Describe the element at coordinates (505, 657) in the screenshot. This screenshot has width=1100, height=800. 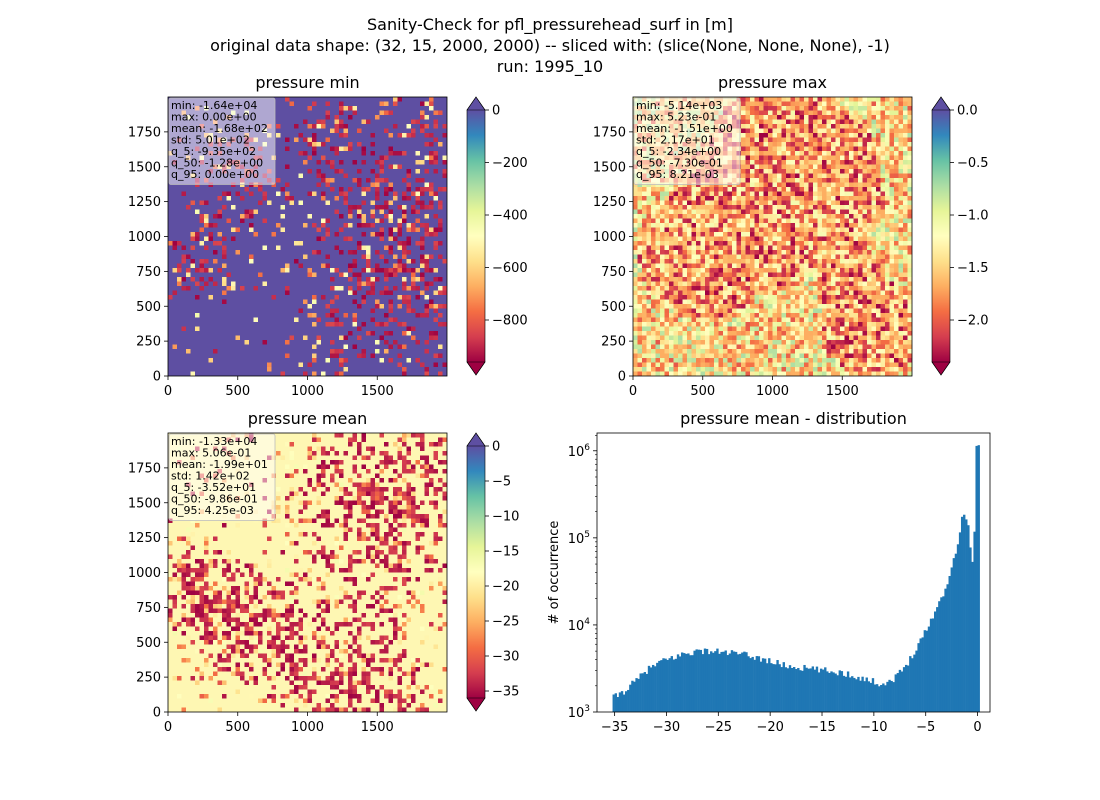
I see `colorbar-tick-label: −30` at that location.